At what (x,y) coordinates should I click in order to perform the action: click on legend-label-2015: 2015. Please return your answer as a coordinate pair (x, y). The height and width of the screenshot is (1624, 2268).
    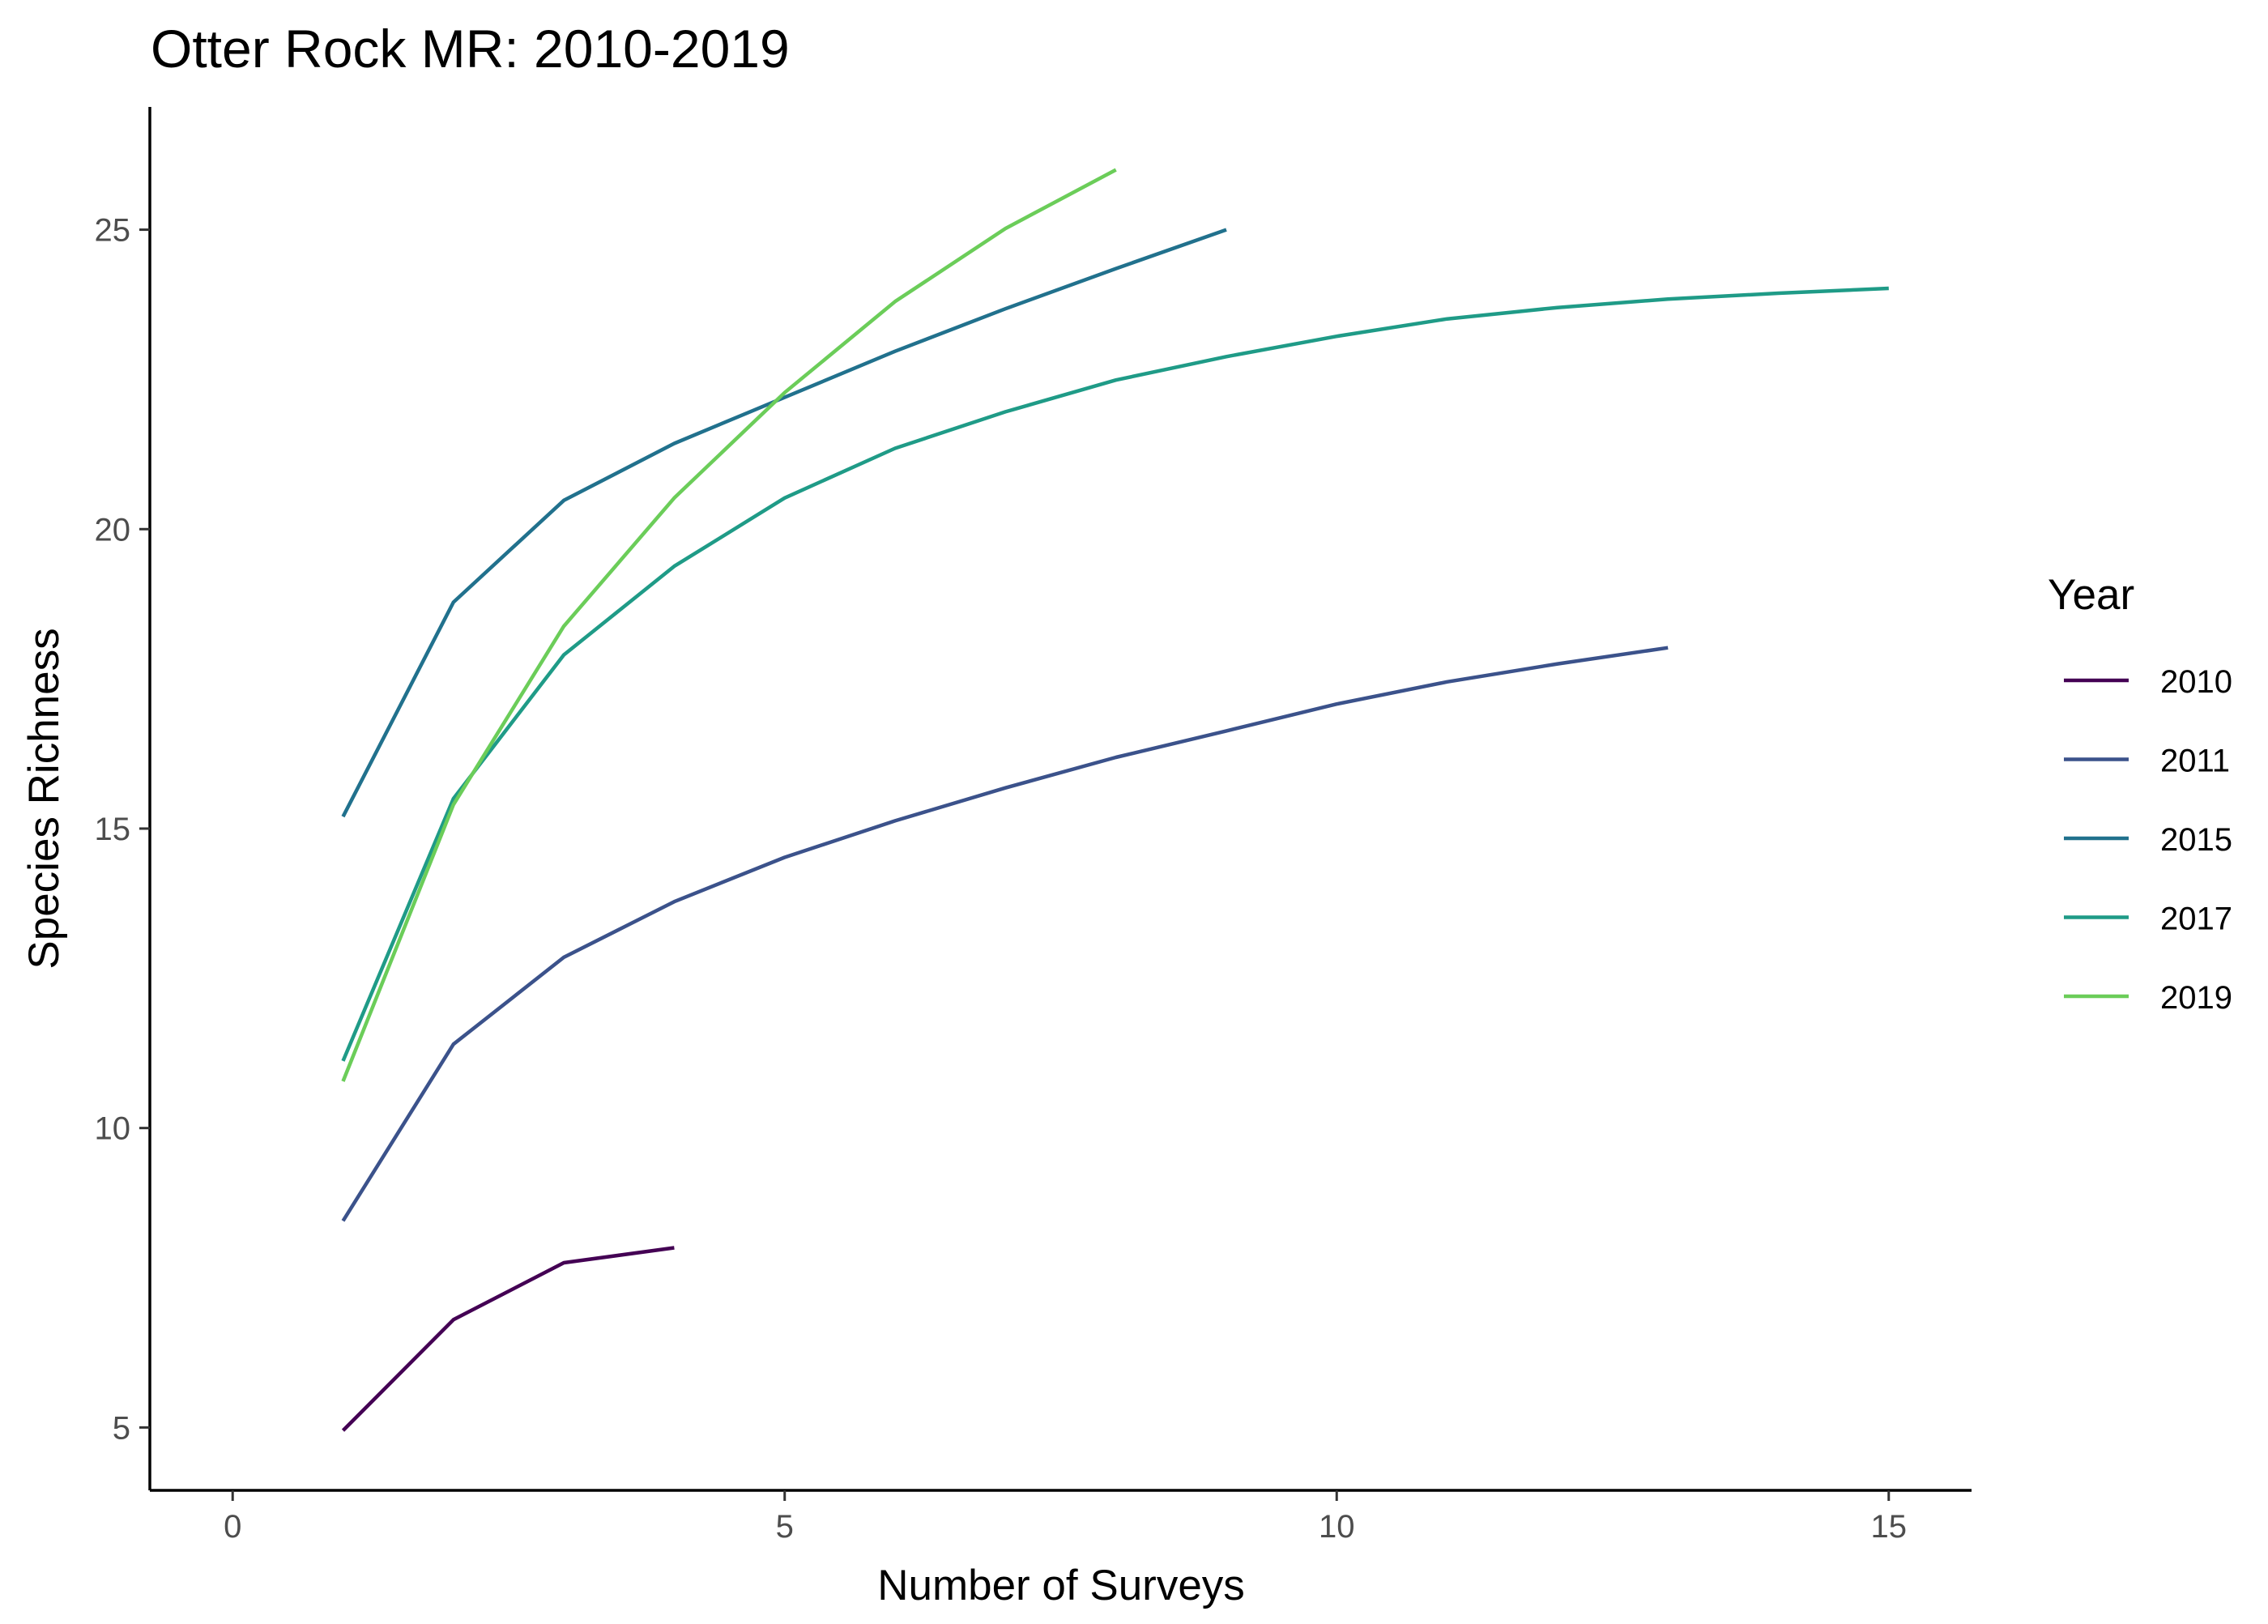
    Looking at the image, I should click on (2196, 840).